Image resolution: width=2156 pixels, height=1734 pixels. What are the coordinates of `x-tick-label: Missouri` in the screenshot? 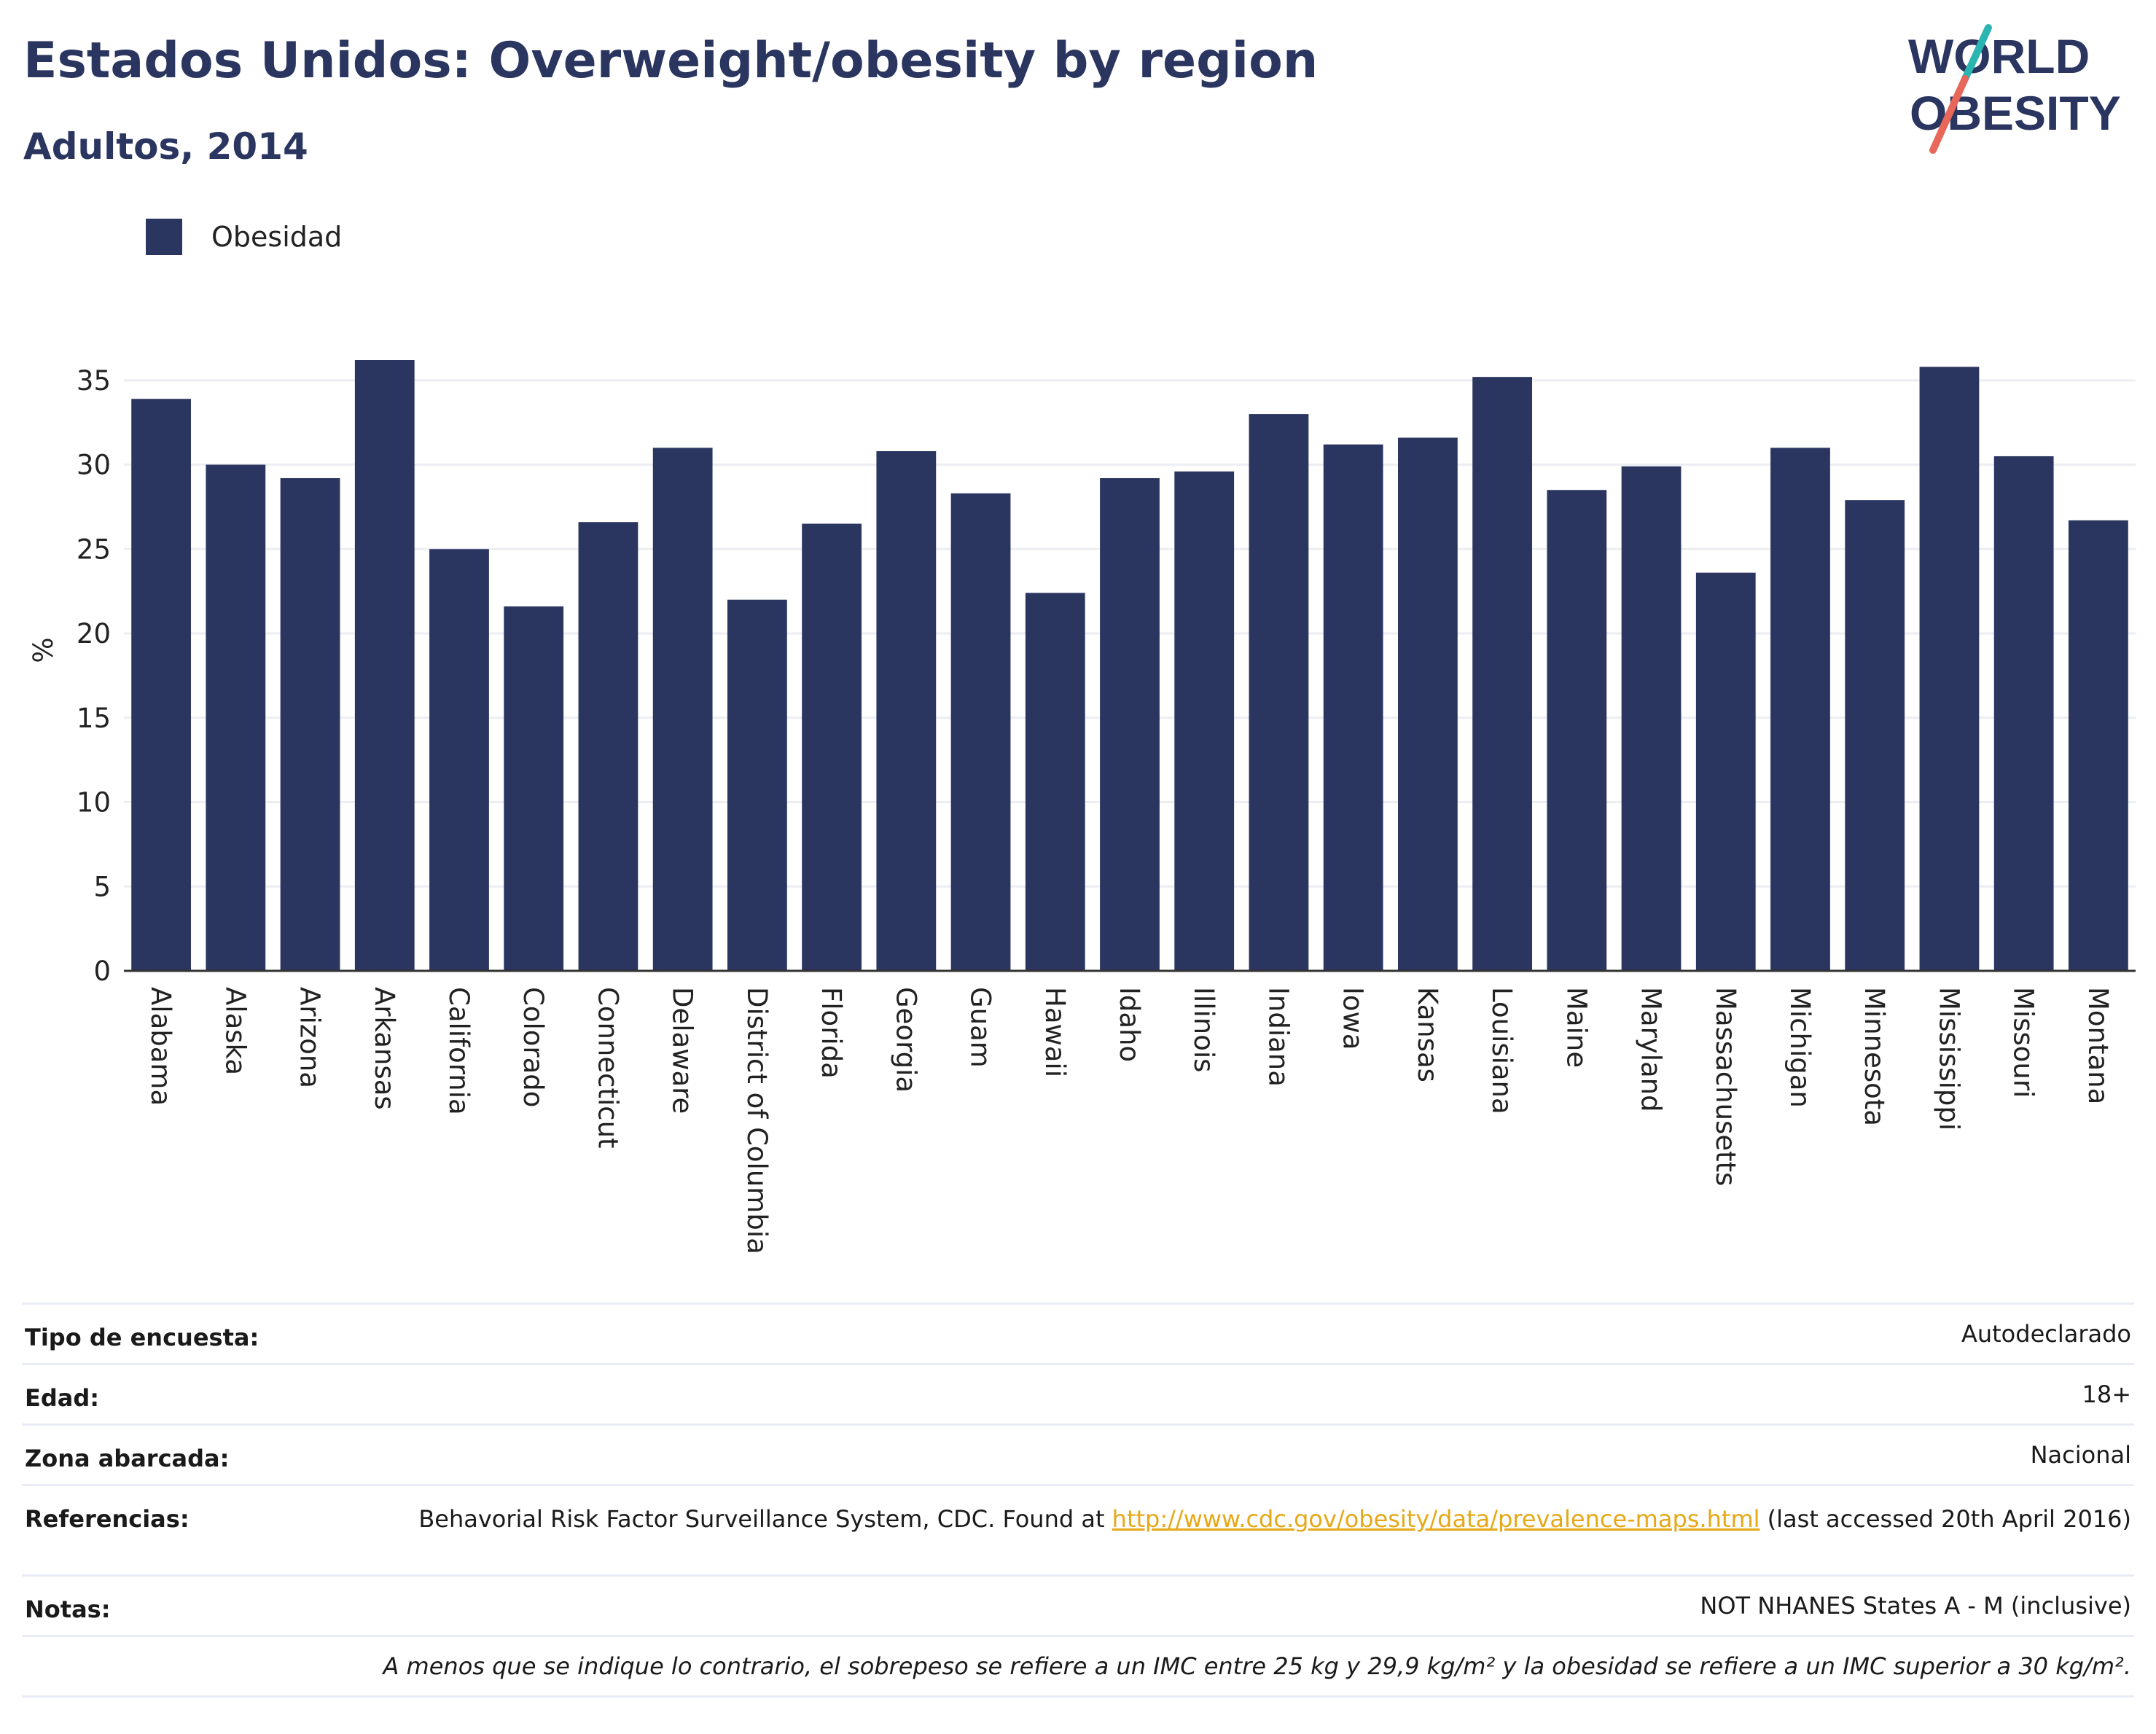 It's located at (2023, 1042).